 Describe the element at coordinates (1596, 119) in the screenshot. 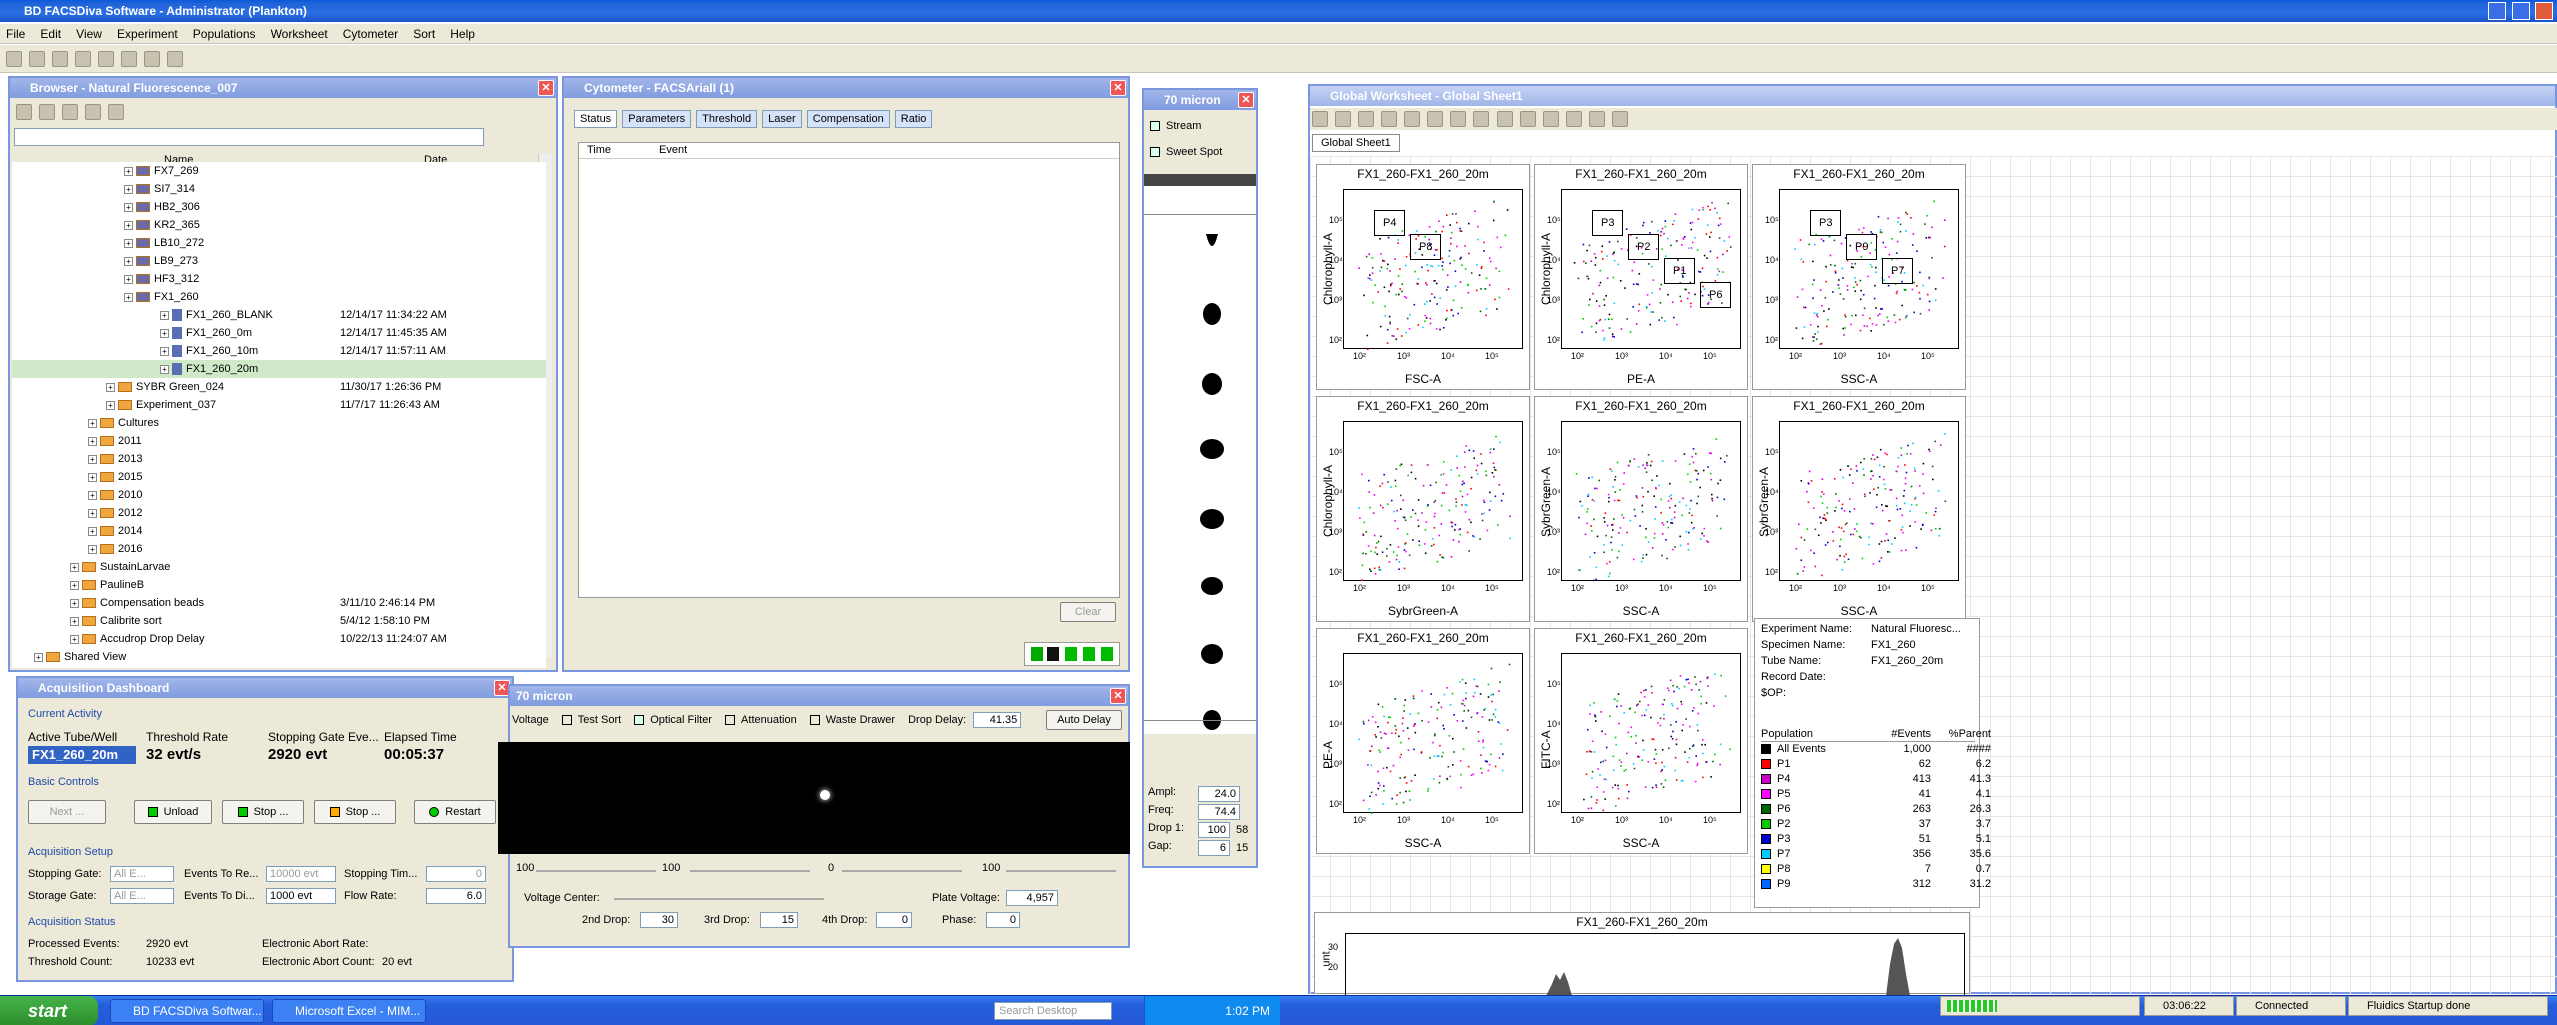

I see `align-left-icon` at that location.